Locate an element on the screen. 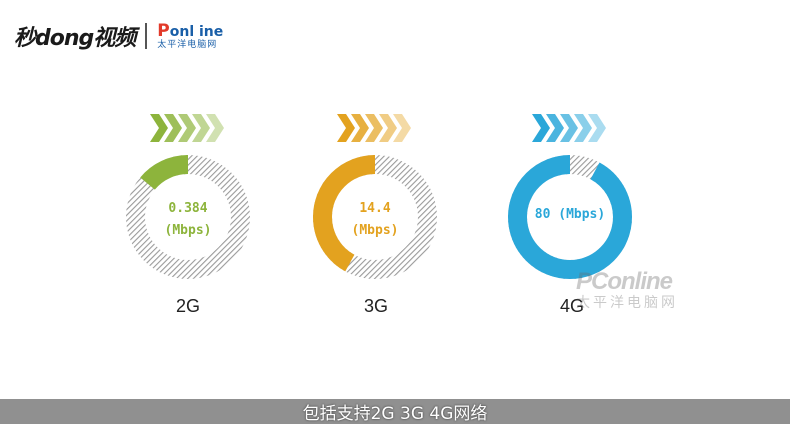  gauge-3g-value-number: 14.4 is located at coordinates (375, 208).